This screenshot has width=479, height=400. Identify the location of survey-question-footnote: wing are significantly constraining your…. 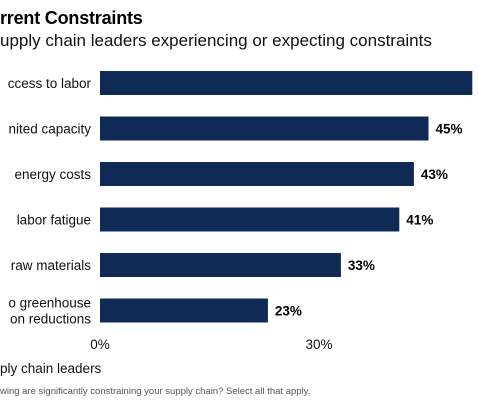
(155, 391).